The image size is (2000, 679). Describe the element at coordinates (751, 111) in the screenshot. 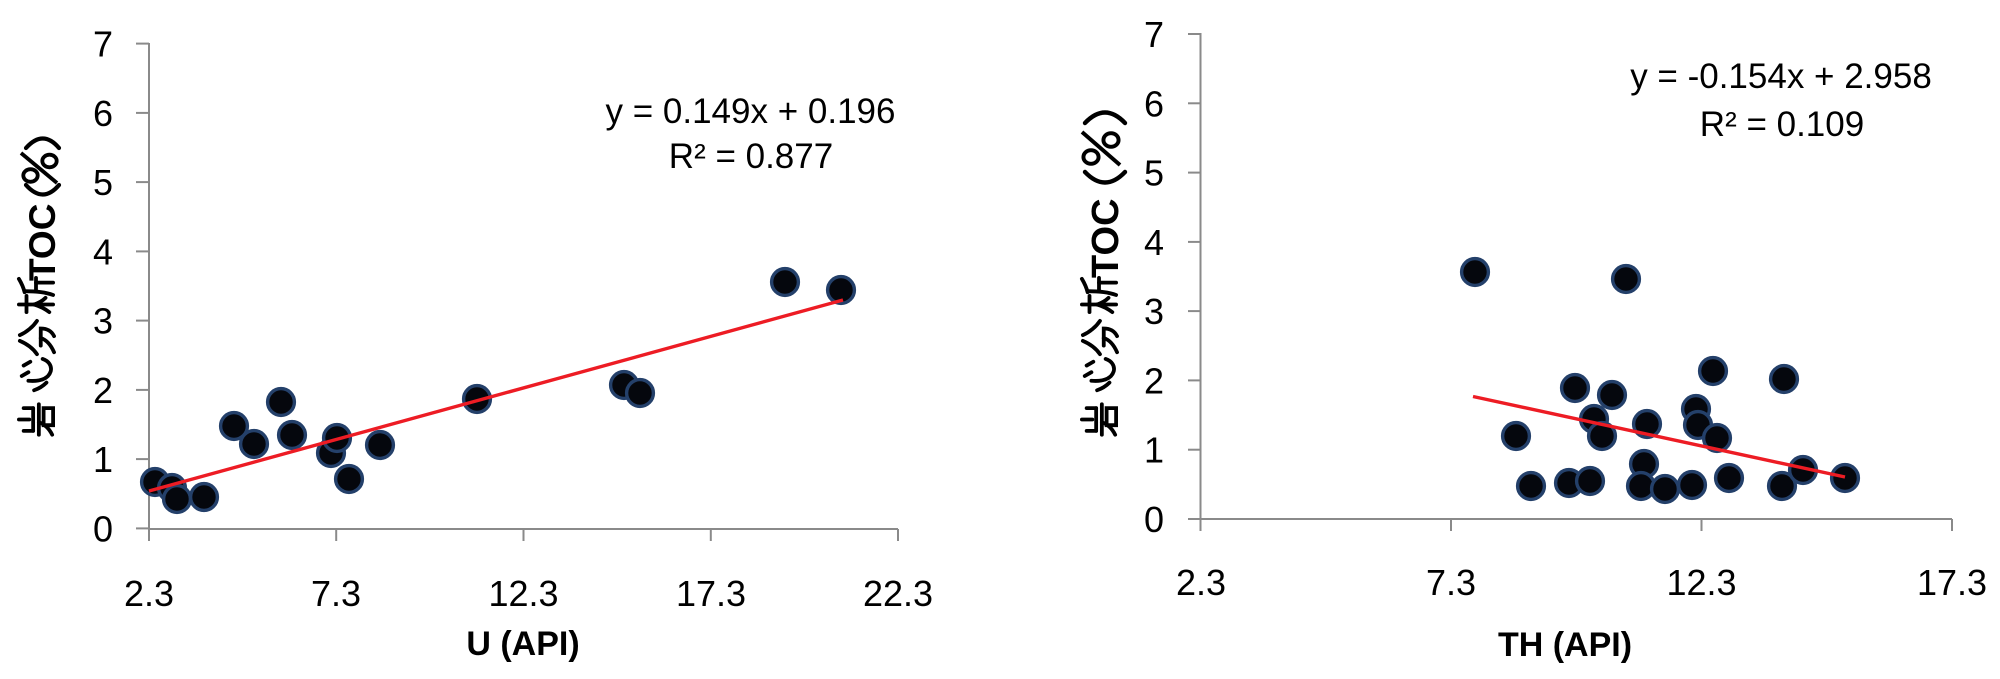

I see `svg-text: y = 0.149x + 0.196` at that location.